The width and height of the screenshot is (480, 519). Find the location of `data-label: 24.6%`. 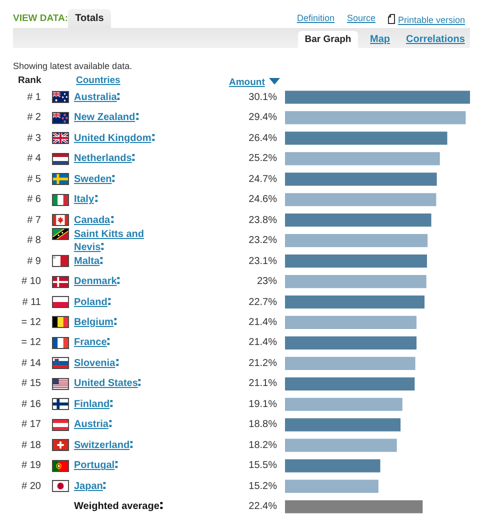

data-label: 24.6% is located at coordinates (262, 199).